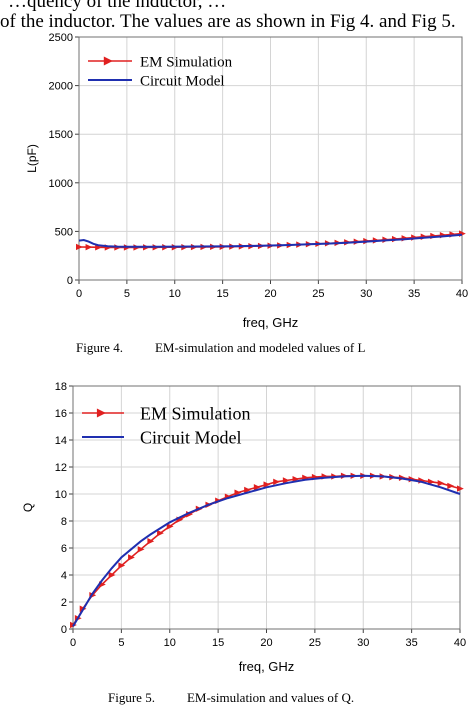 The width and height of the screenshot is (474, 707). I want to click on chart5-y-tick-label: 0, so click(64, 630).